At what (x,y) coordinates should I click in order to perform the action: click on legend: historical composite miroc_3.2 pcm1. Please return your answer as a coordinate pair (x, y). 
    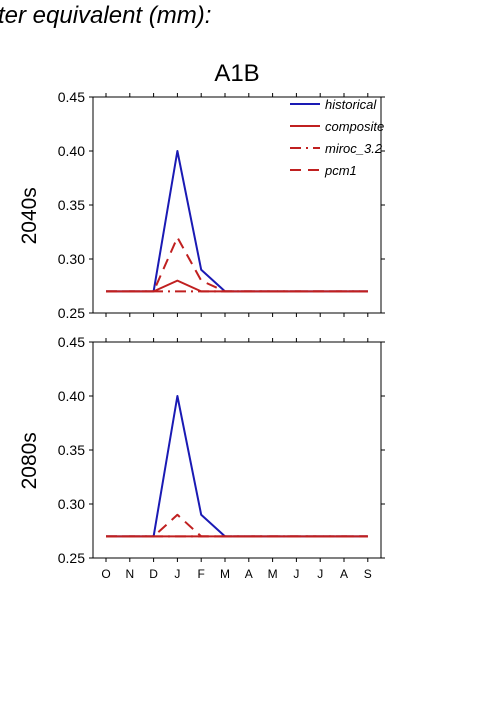
    Looking at the image, I should click on (337, 137).